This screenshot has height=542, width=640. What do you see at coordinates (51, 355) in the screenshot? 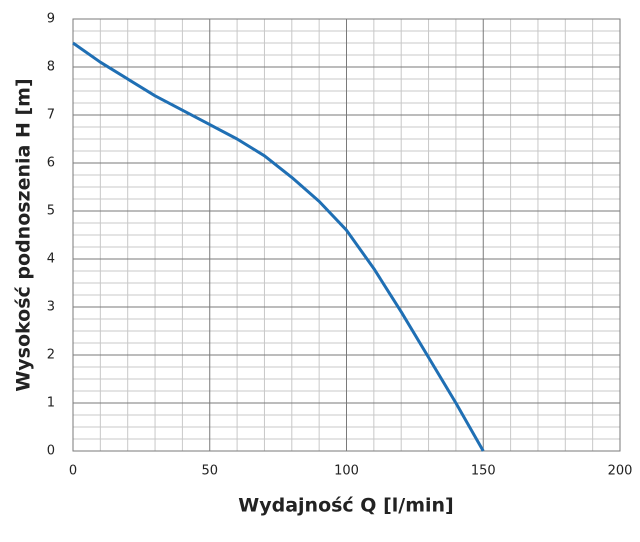
I see `y-tick-label: 2` at bounding box center [51, 355].